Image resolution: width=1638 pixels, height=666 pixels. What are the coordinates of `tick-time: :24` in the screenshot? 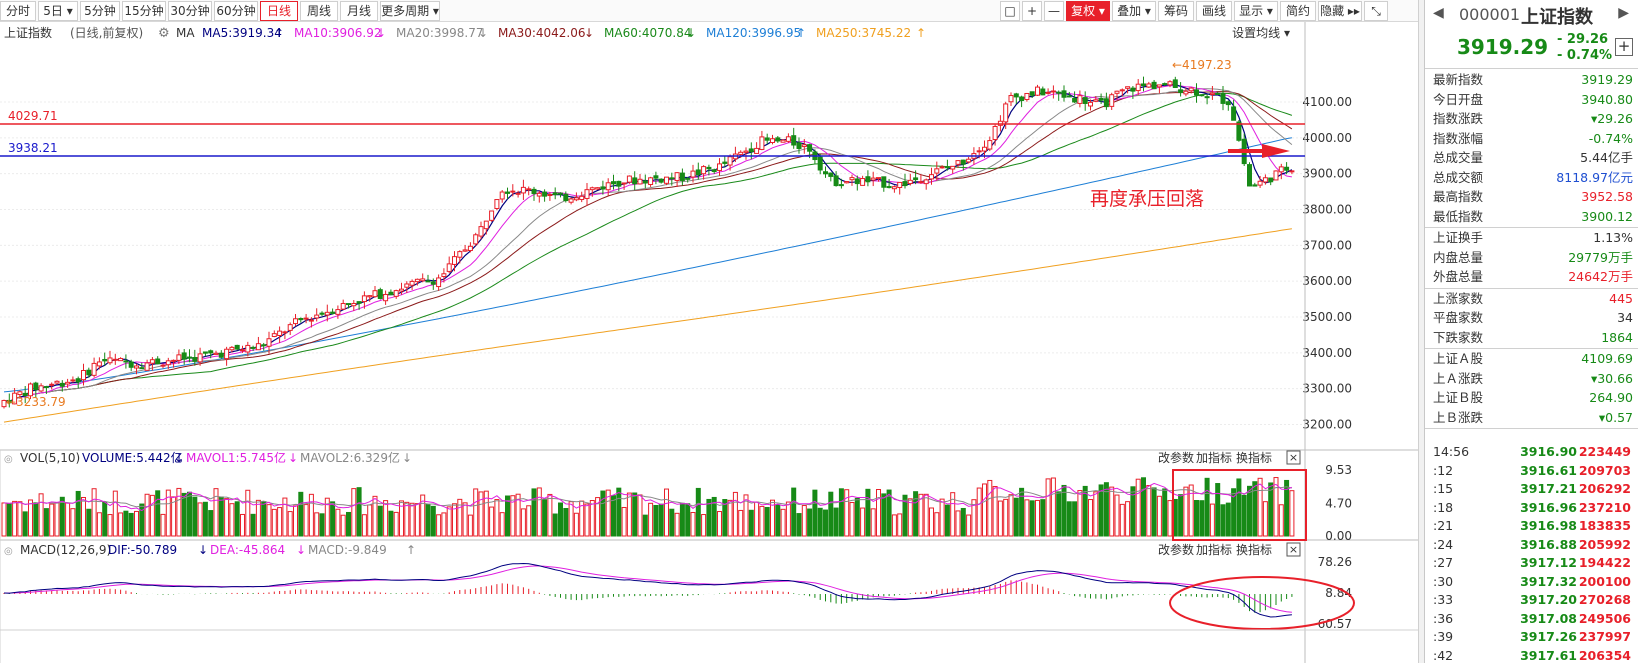 It's located at (1443, 544).